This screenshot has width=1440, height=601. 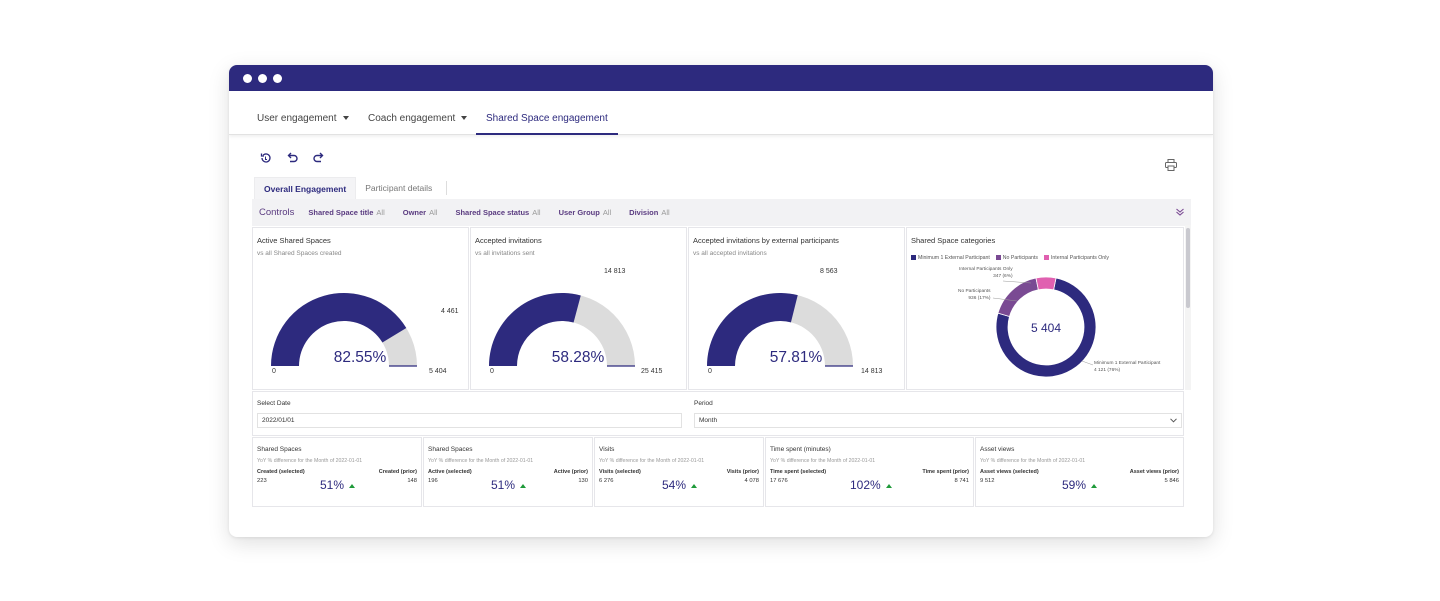 I want to click on kpi-percent: 102%, so click(x=871, y=485).